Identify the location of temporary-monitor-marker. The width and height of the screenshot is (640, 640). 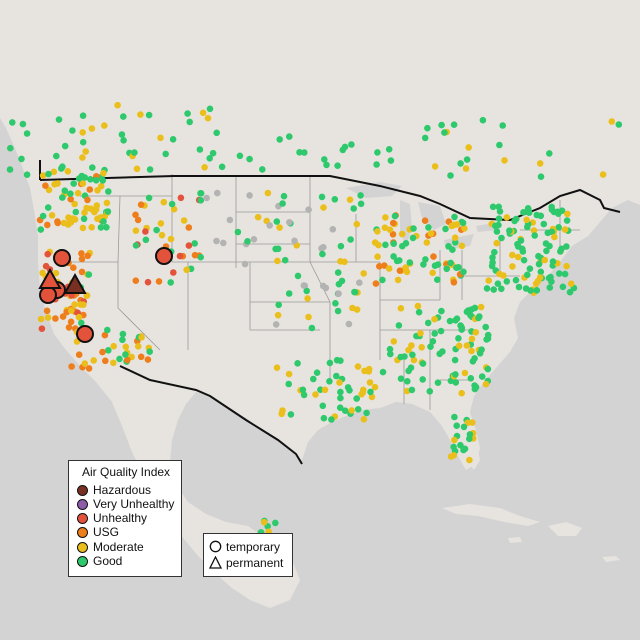
(164, 256).